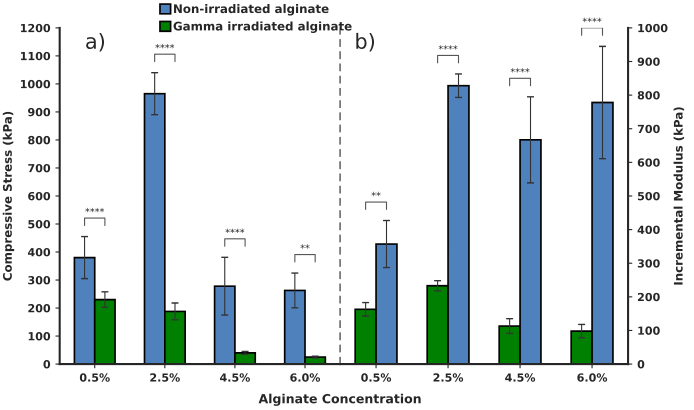  I want to click on y2-tick-label: 300, so click(649, 263).